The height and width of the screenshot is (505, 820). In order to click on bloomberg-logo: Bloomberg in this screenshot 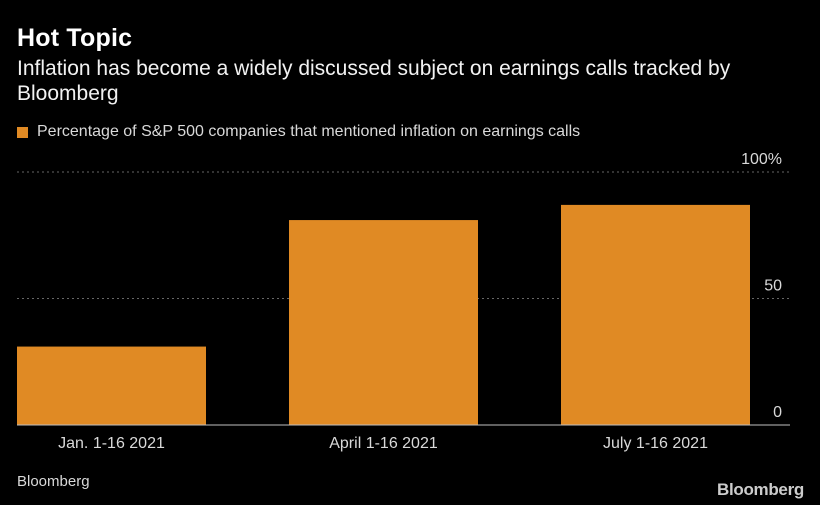, I will do `click(760, 489)`.